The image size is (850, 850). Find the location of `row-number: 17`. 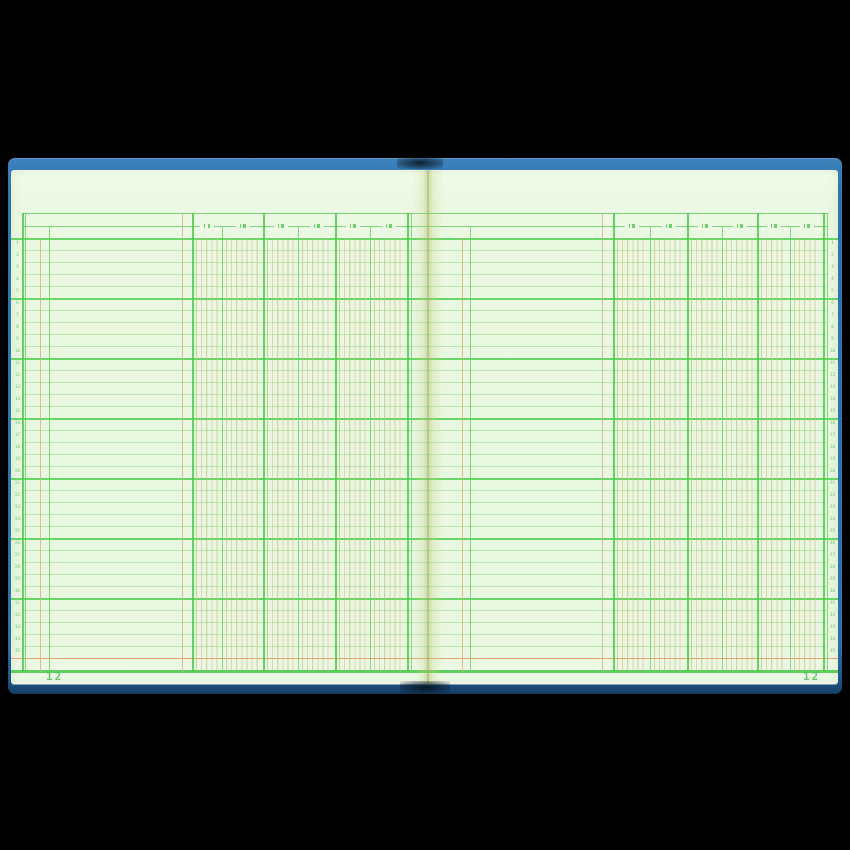

row-number: 17 is located at coordinates (17, 435).